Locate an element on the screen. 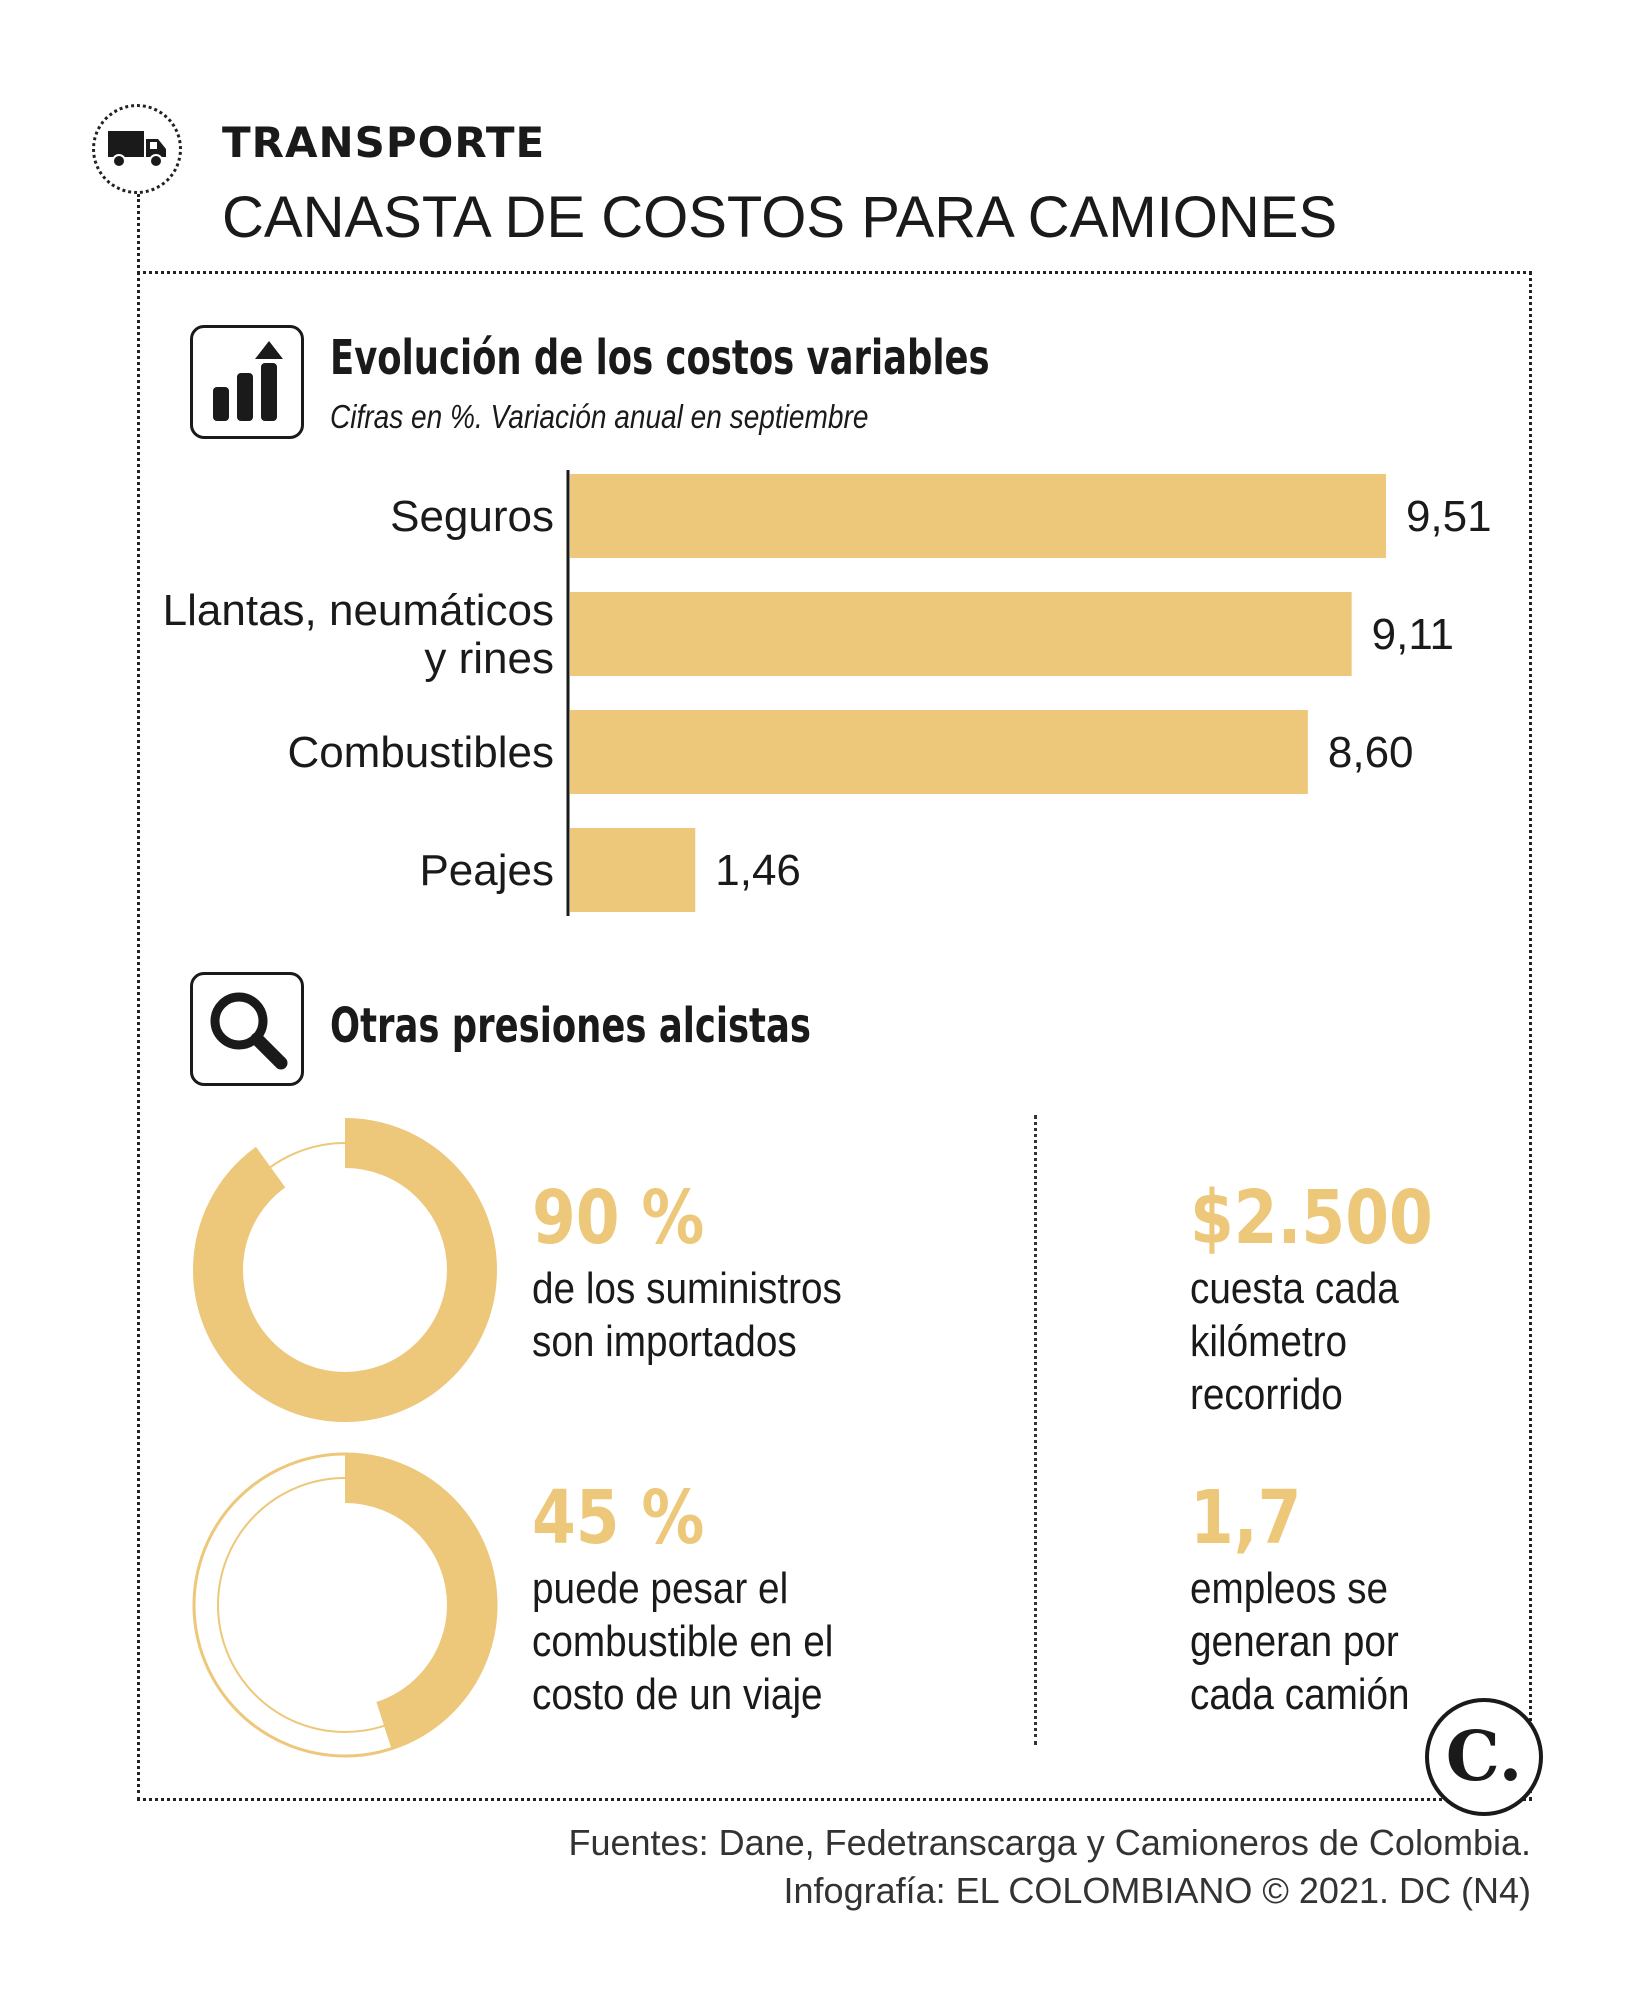 The image size is (1633, 2000). bar-value-label: 9,51 is located at coordinates (1449, 516).